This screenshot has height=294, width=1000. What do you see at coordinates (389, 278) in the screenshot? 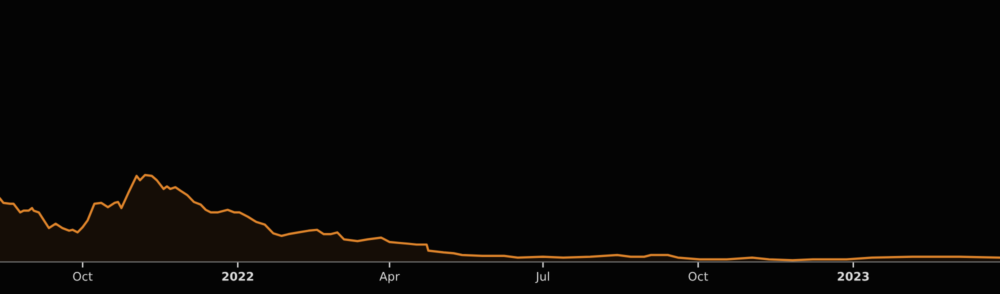
I see `x-tick-label: Apr` at bounding box center [389, 278].